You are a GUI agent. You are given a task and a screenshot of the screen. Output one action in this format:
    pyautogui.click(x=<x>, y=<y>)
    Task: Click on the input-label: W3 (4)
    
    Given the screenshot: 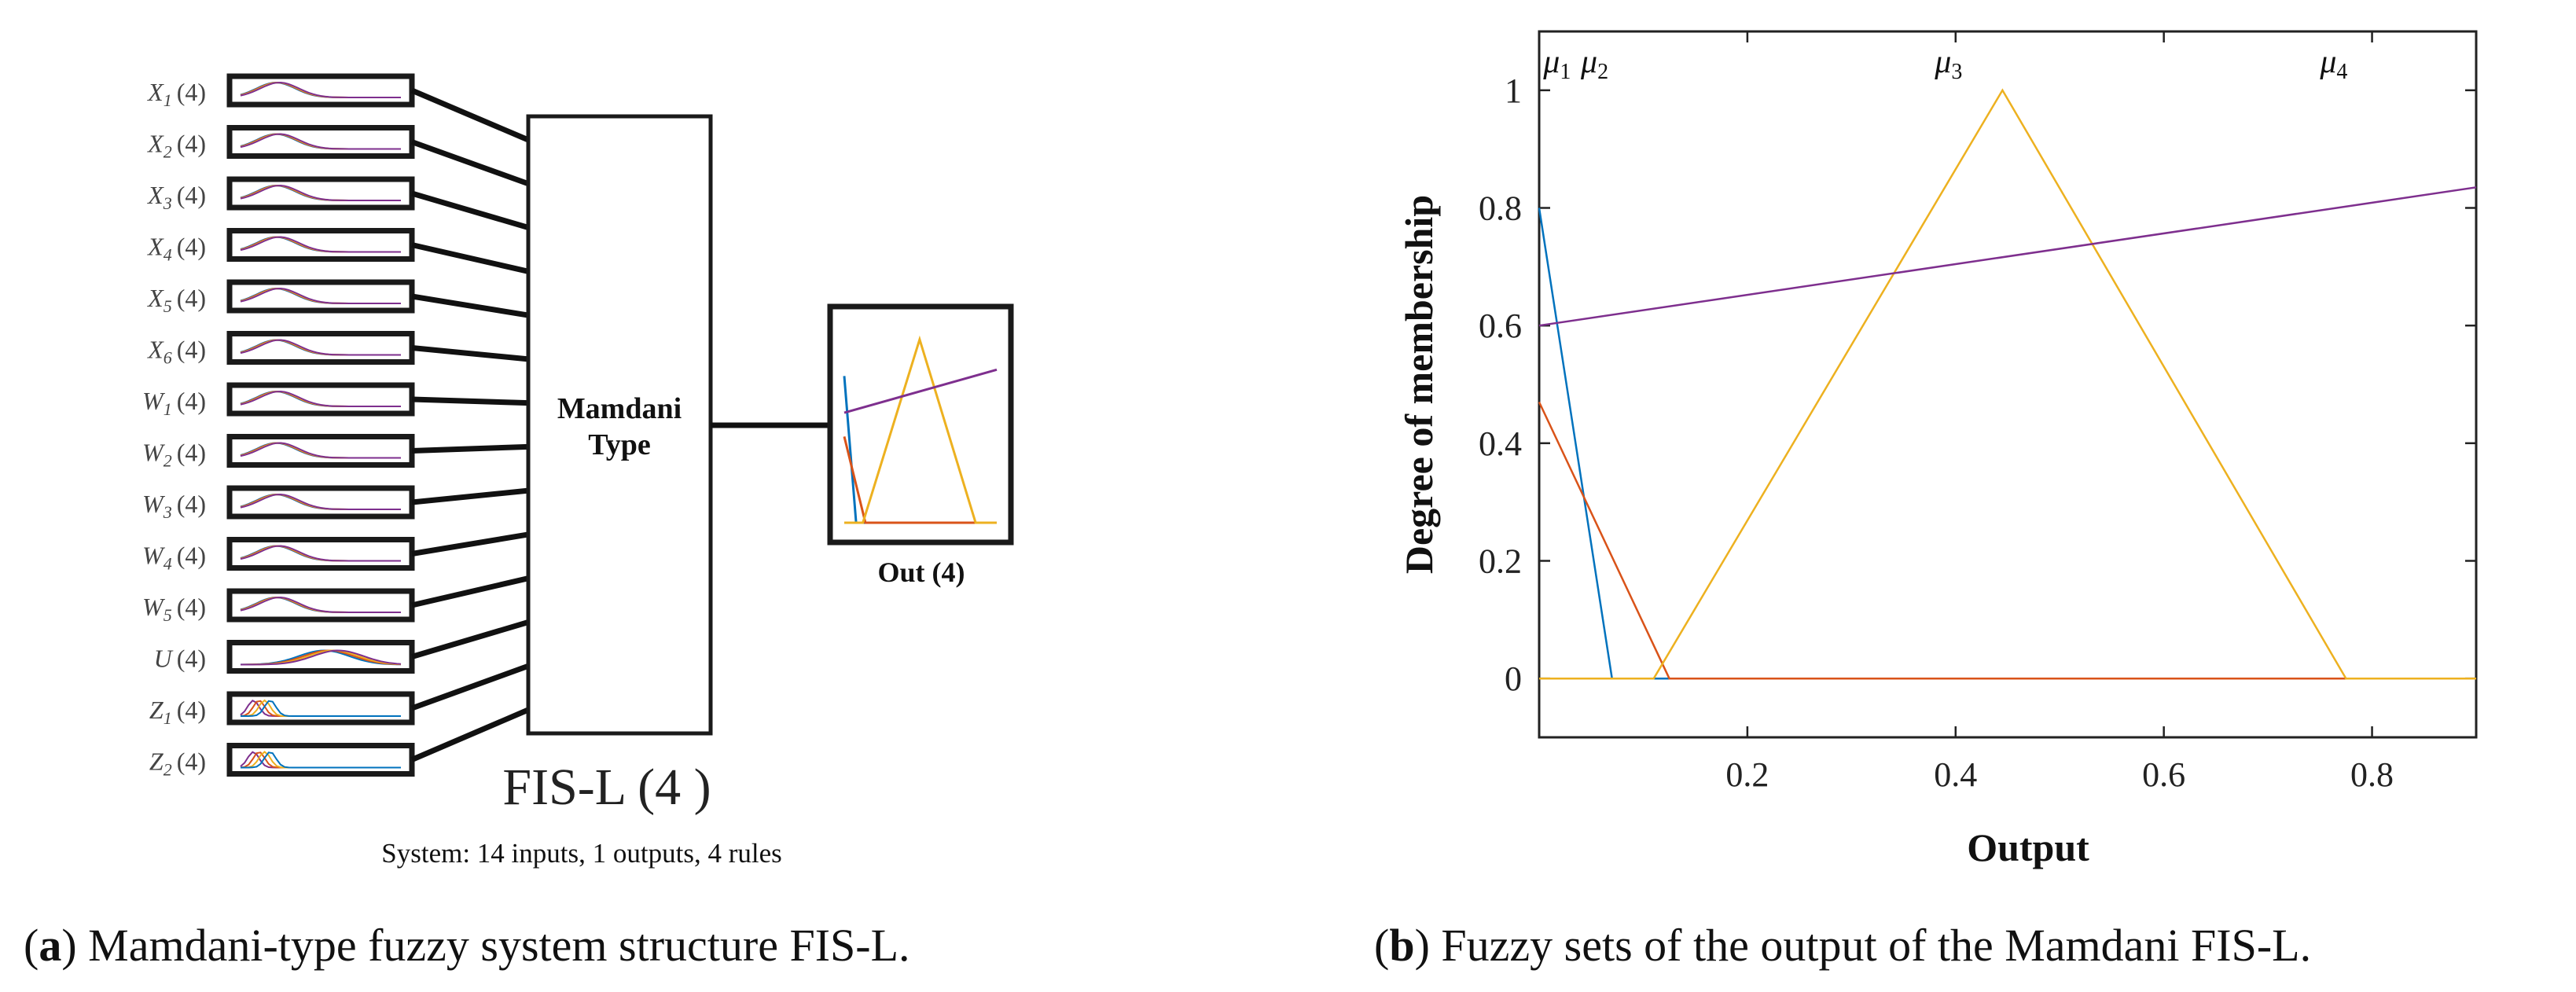 What is the action you would take?
    pyautogui.click(x=174, y=506)
    